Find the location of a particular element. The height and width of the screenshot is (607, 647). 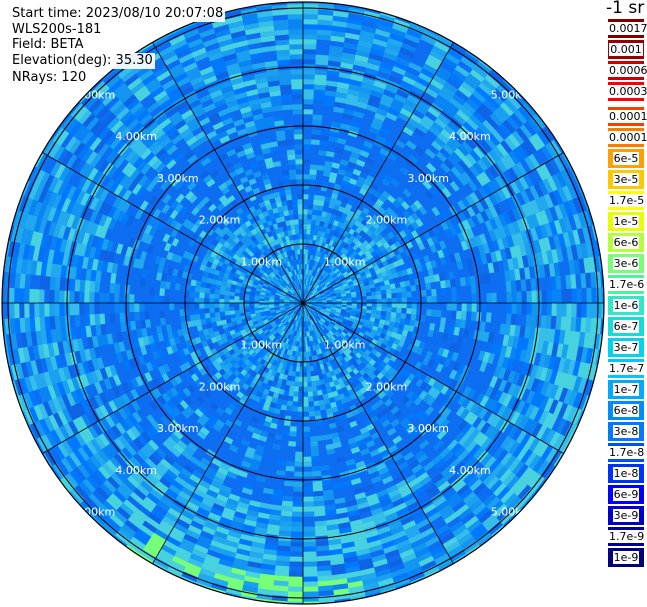

colorbar-tick-label: 6e-9 is located at coordinates (626, 494).